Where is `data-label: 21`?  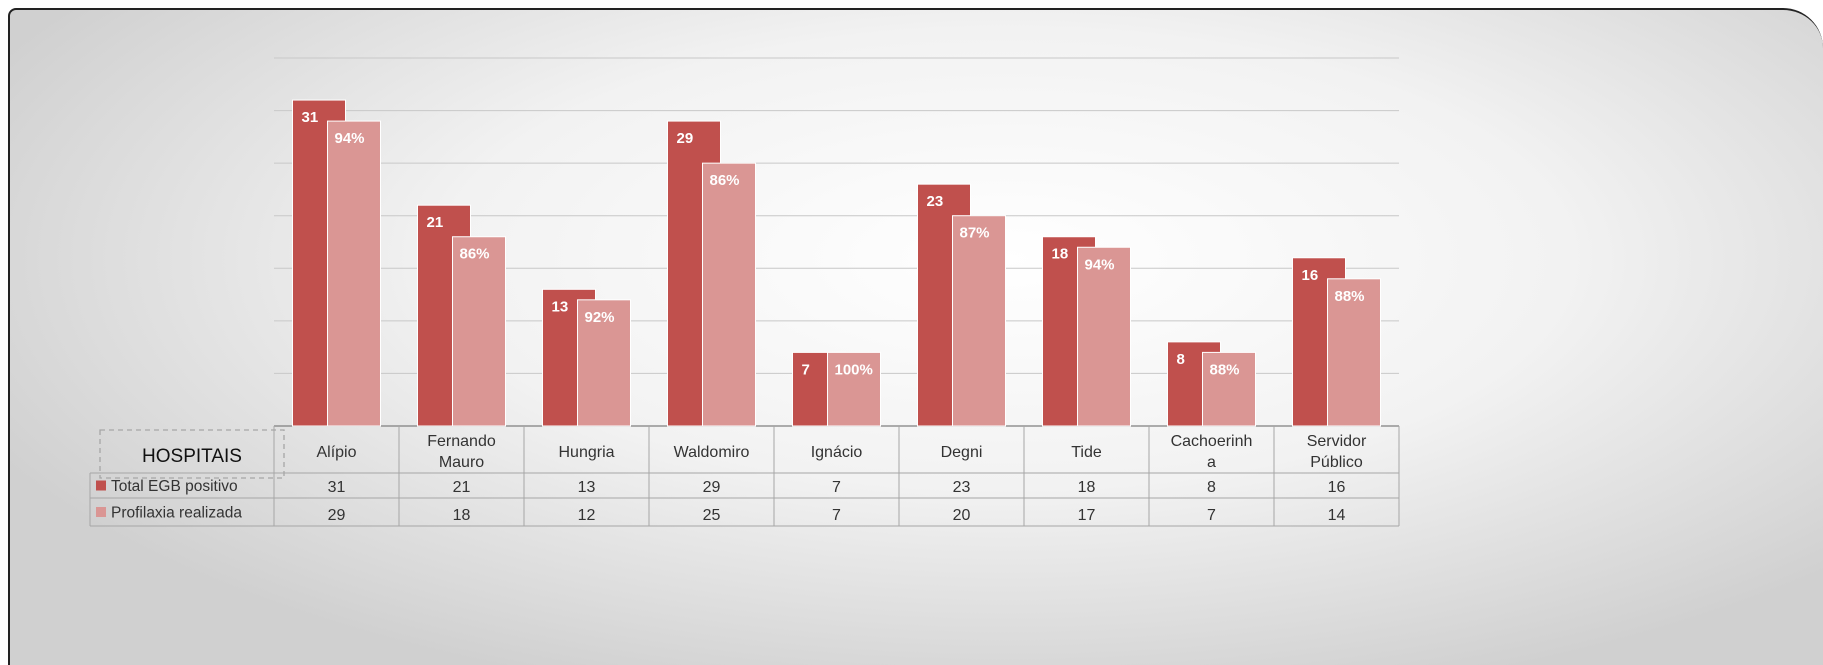 data-label: 21 is located at coordinates (435, 222).